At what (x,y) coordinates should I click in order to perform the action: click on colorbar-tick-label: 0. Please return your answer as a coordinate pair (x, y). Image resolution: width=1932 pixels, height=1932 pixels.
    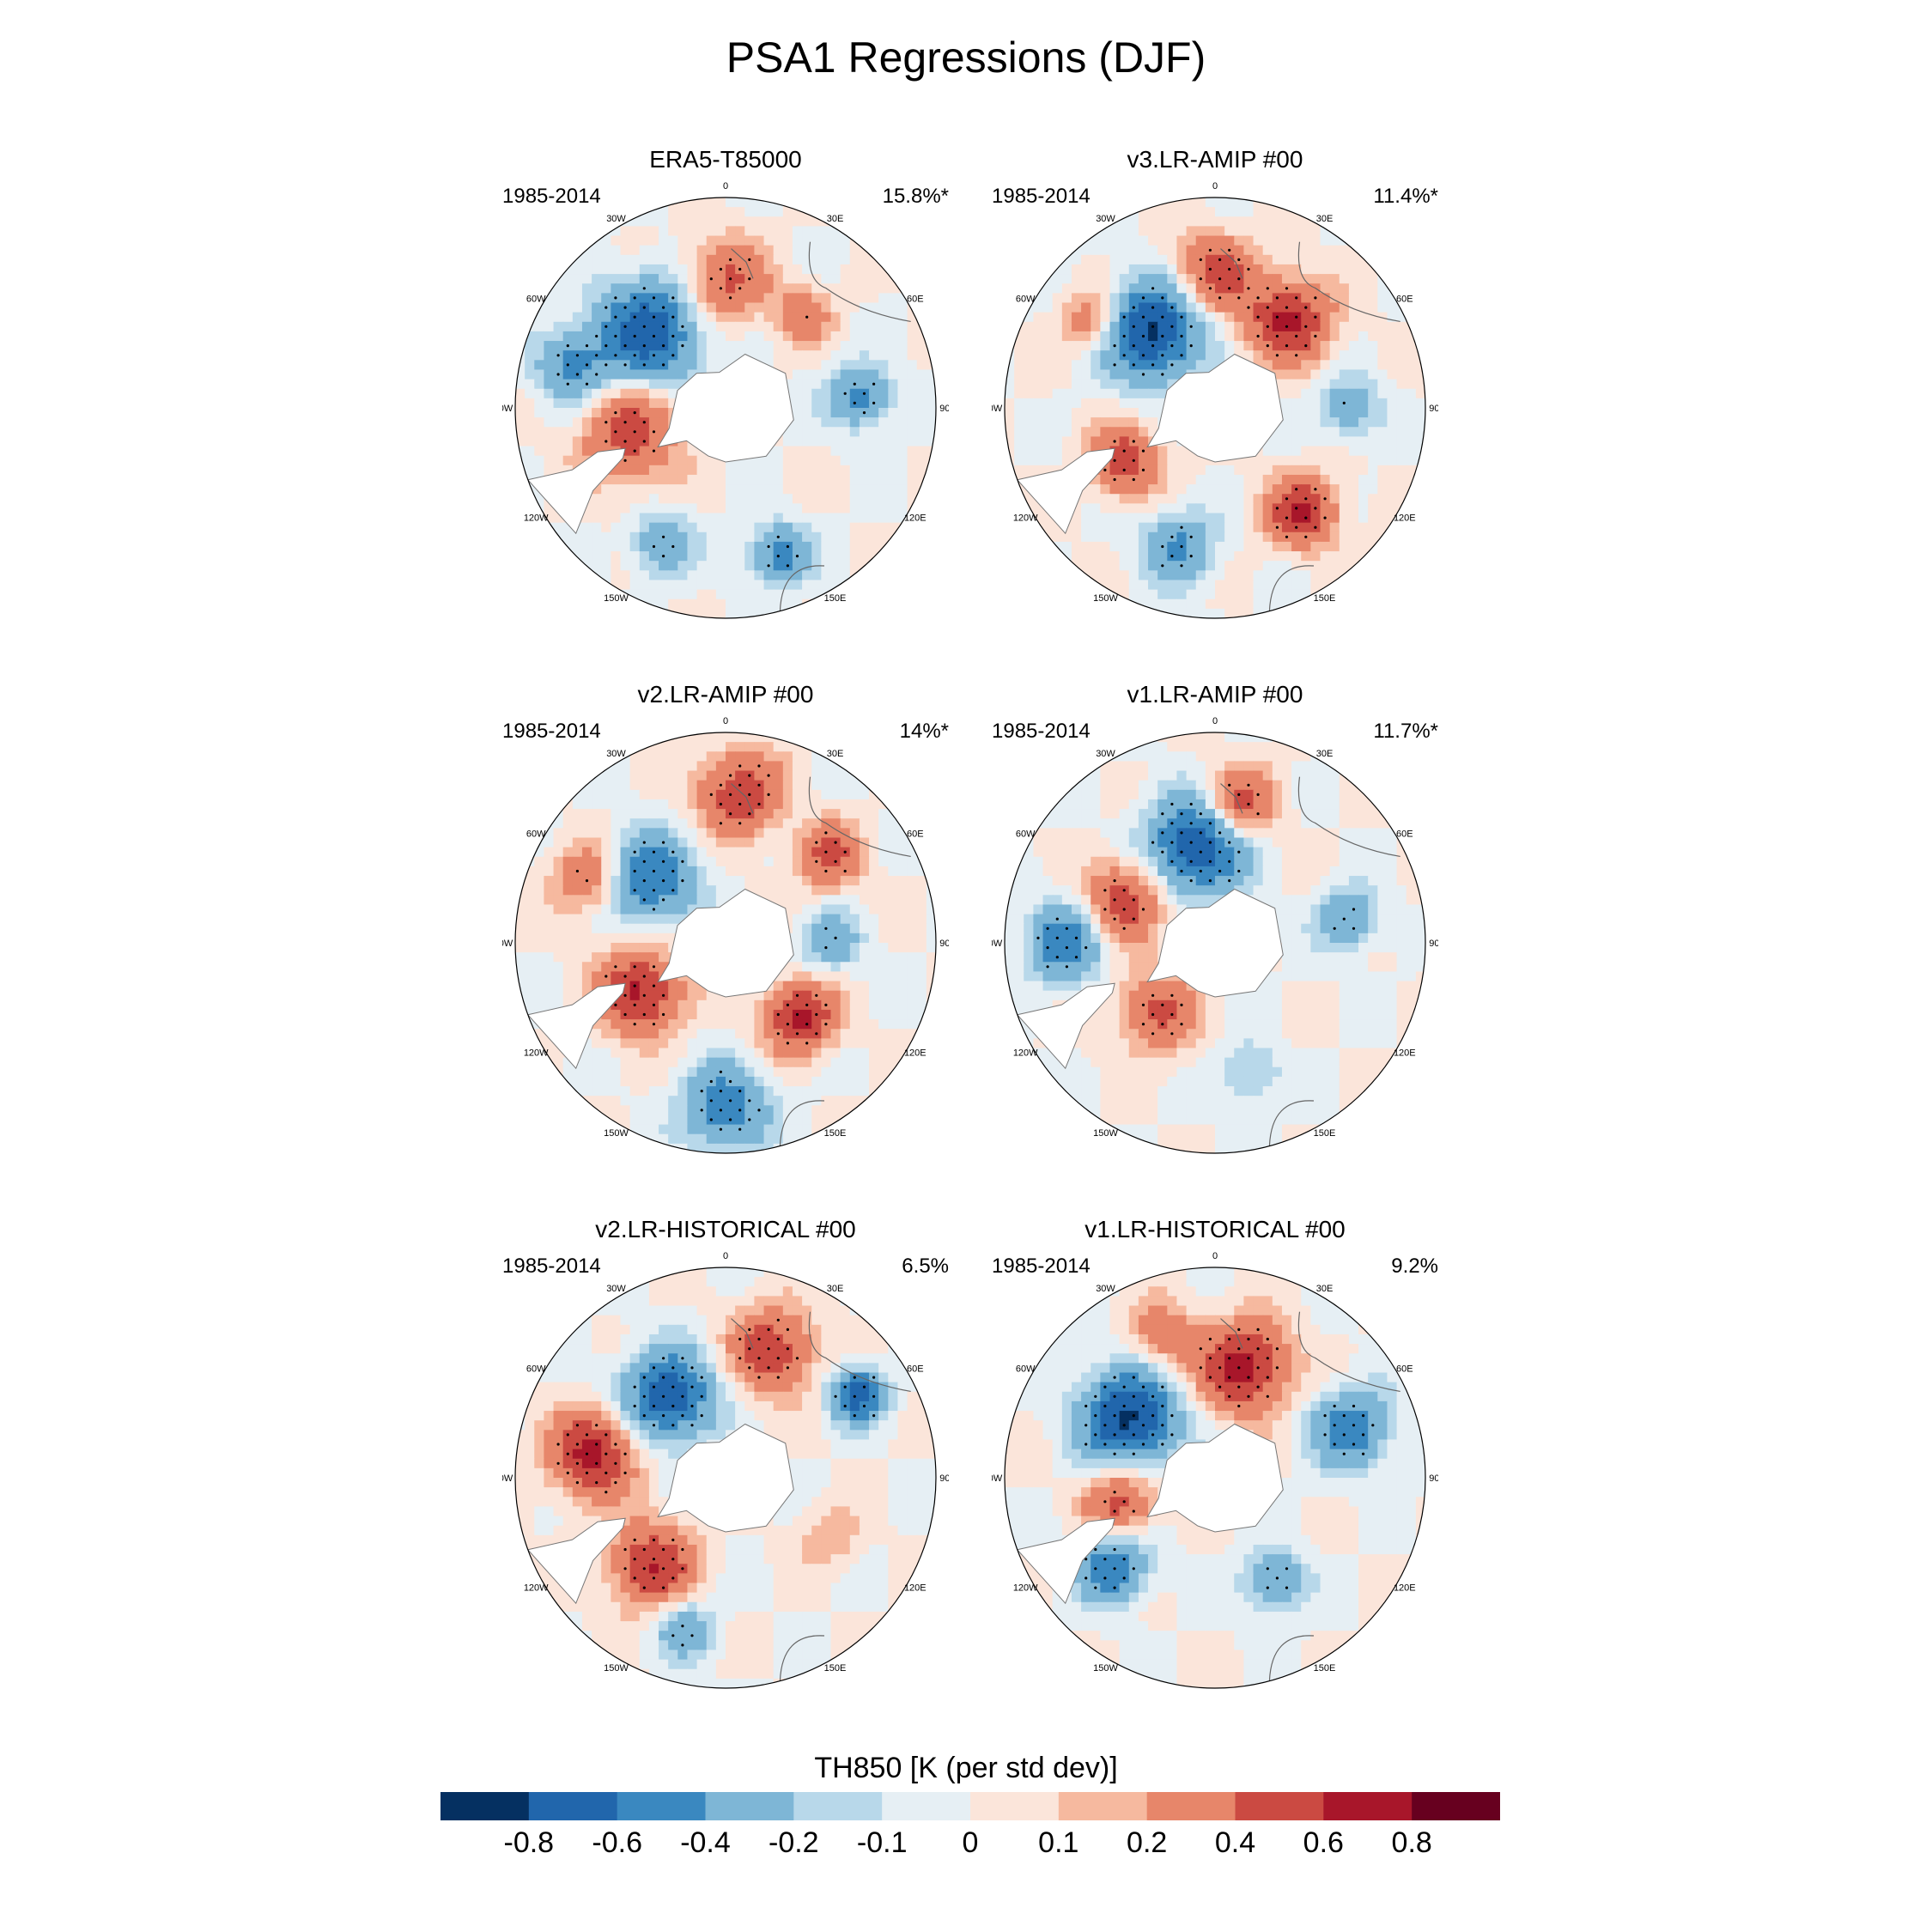
    Looking at the image, I should click on (970, 1843).